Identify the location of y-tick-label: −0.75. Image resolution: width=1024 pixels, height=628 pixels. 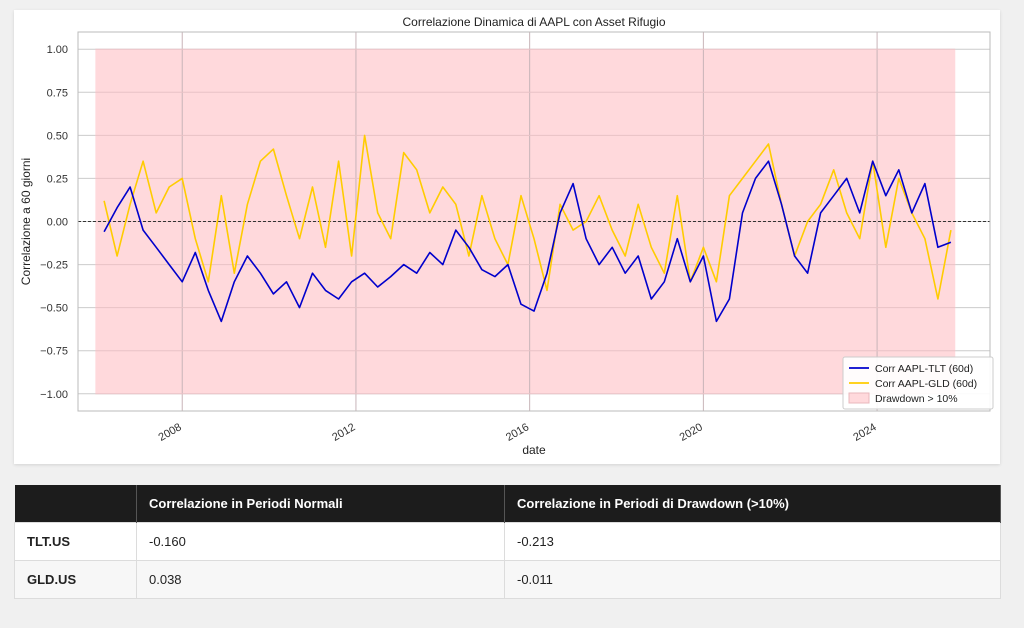
(54, 352).